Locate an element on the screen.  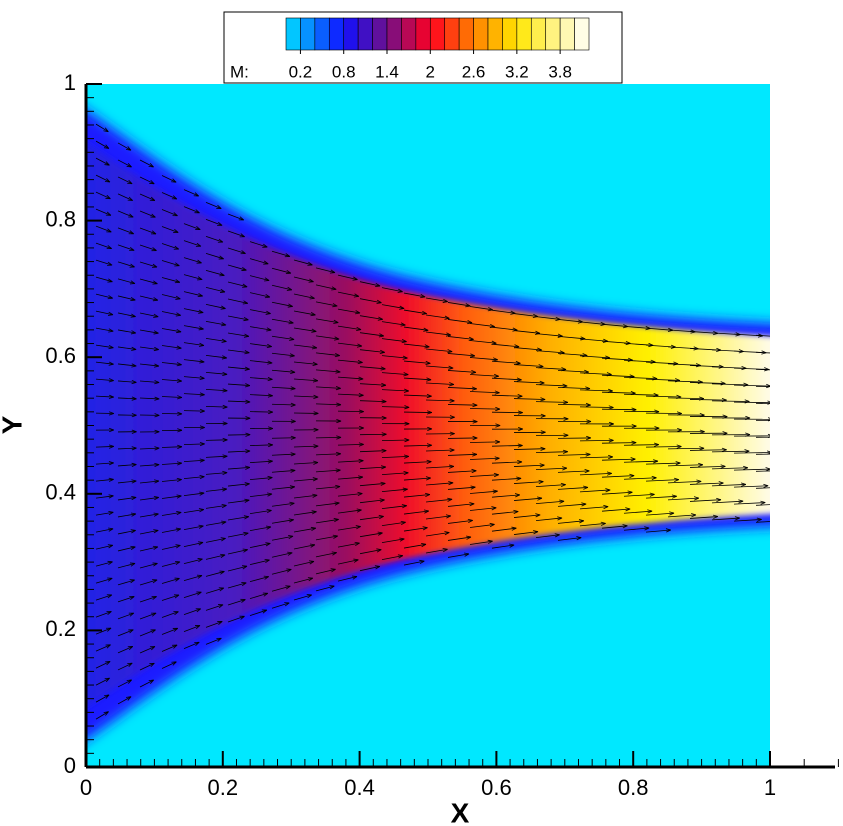
x-tick-label: 0.2 is located at coordinates (223, 787).